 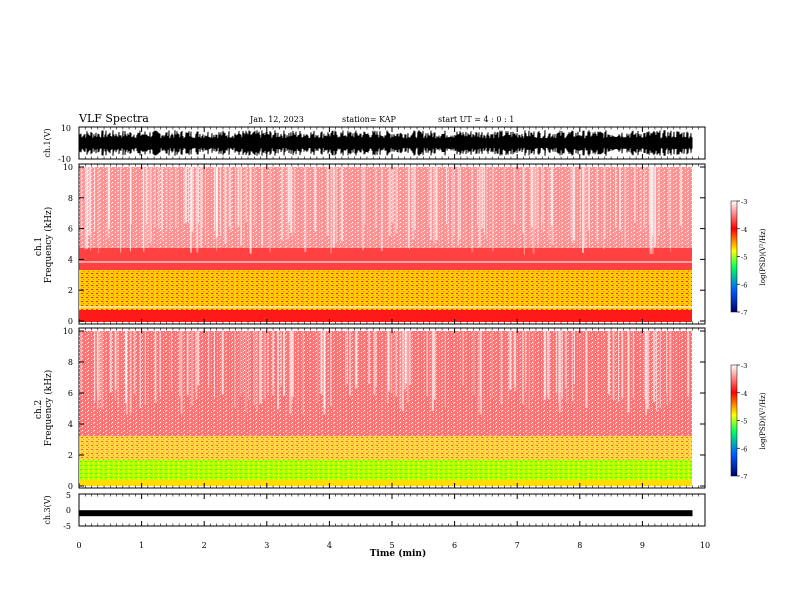 I want to click on spec-ytick-label: 8, so click(x=70, y=362).